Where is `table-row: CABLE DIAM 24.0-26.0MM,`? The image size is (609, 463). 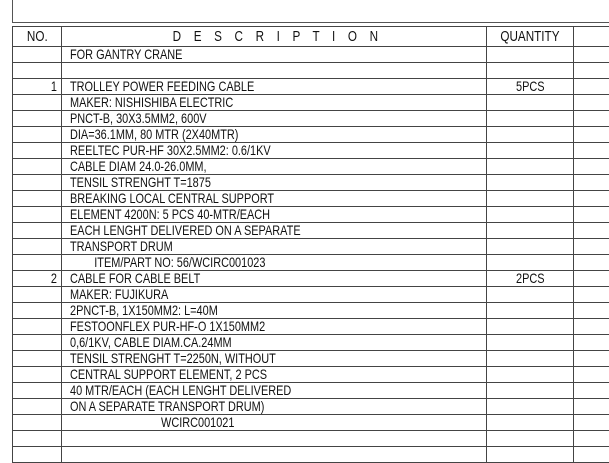 table-row: CABLE DIAM 24.0-26.0MM, is located at coordinates (311, 167).